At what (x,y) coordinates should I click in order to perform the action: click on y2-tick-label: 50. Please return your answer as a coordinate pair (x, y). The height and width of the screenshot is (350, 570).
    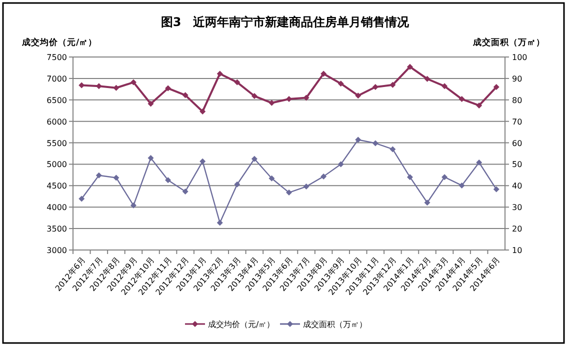
    Looking at the image, I should click on (517, 165).